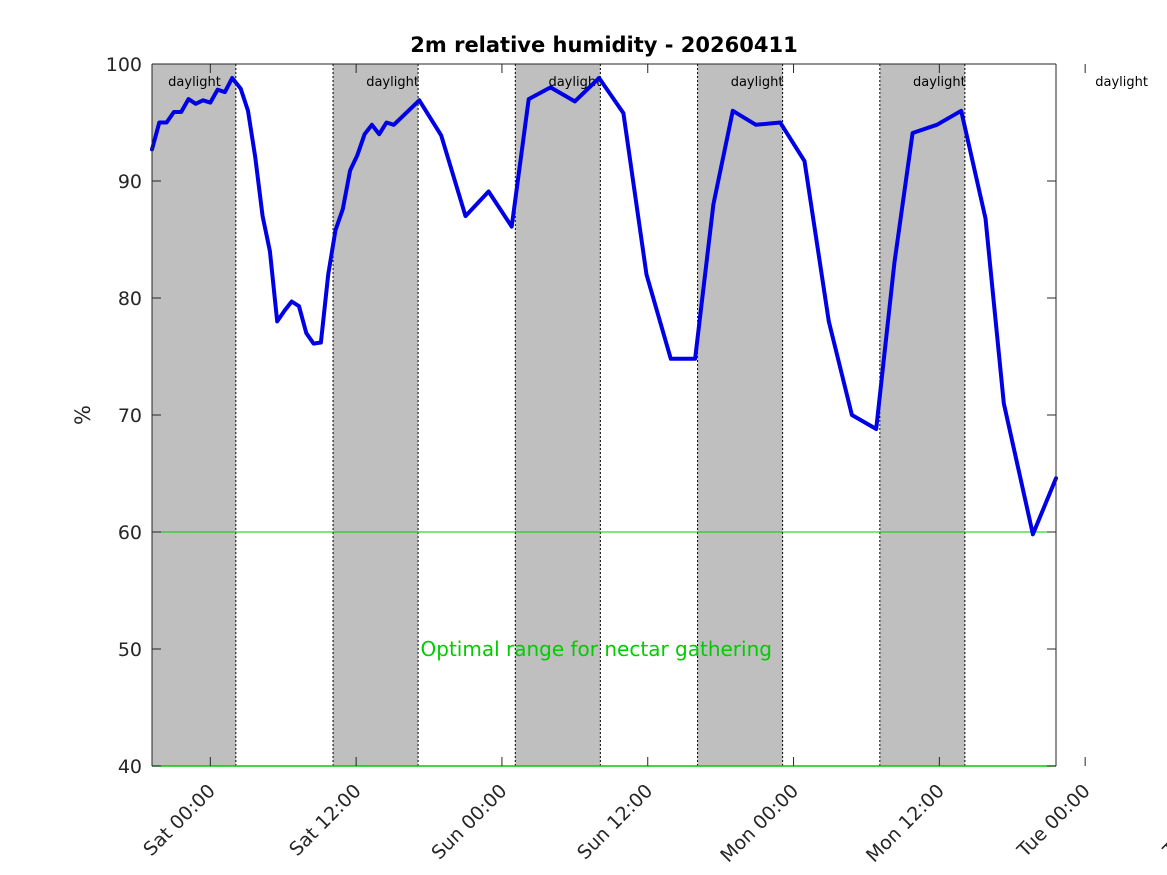 The width and height of the screenshot is (1167, 875). What do you see at coordinates (130, 299) in the screenshot?
I see `y-tick-label: 80` at bounding box center [130, 299].